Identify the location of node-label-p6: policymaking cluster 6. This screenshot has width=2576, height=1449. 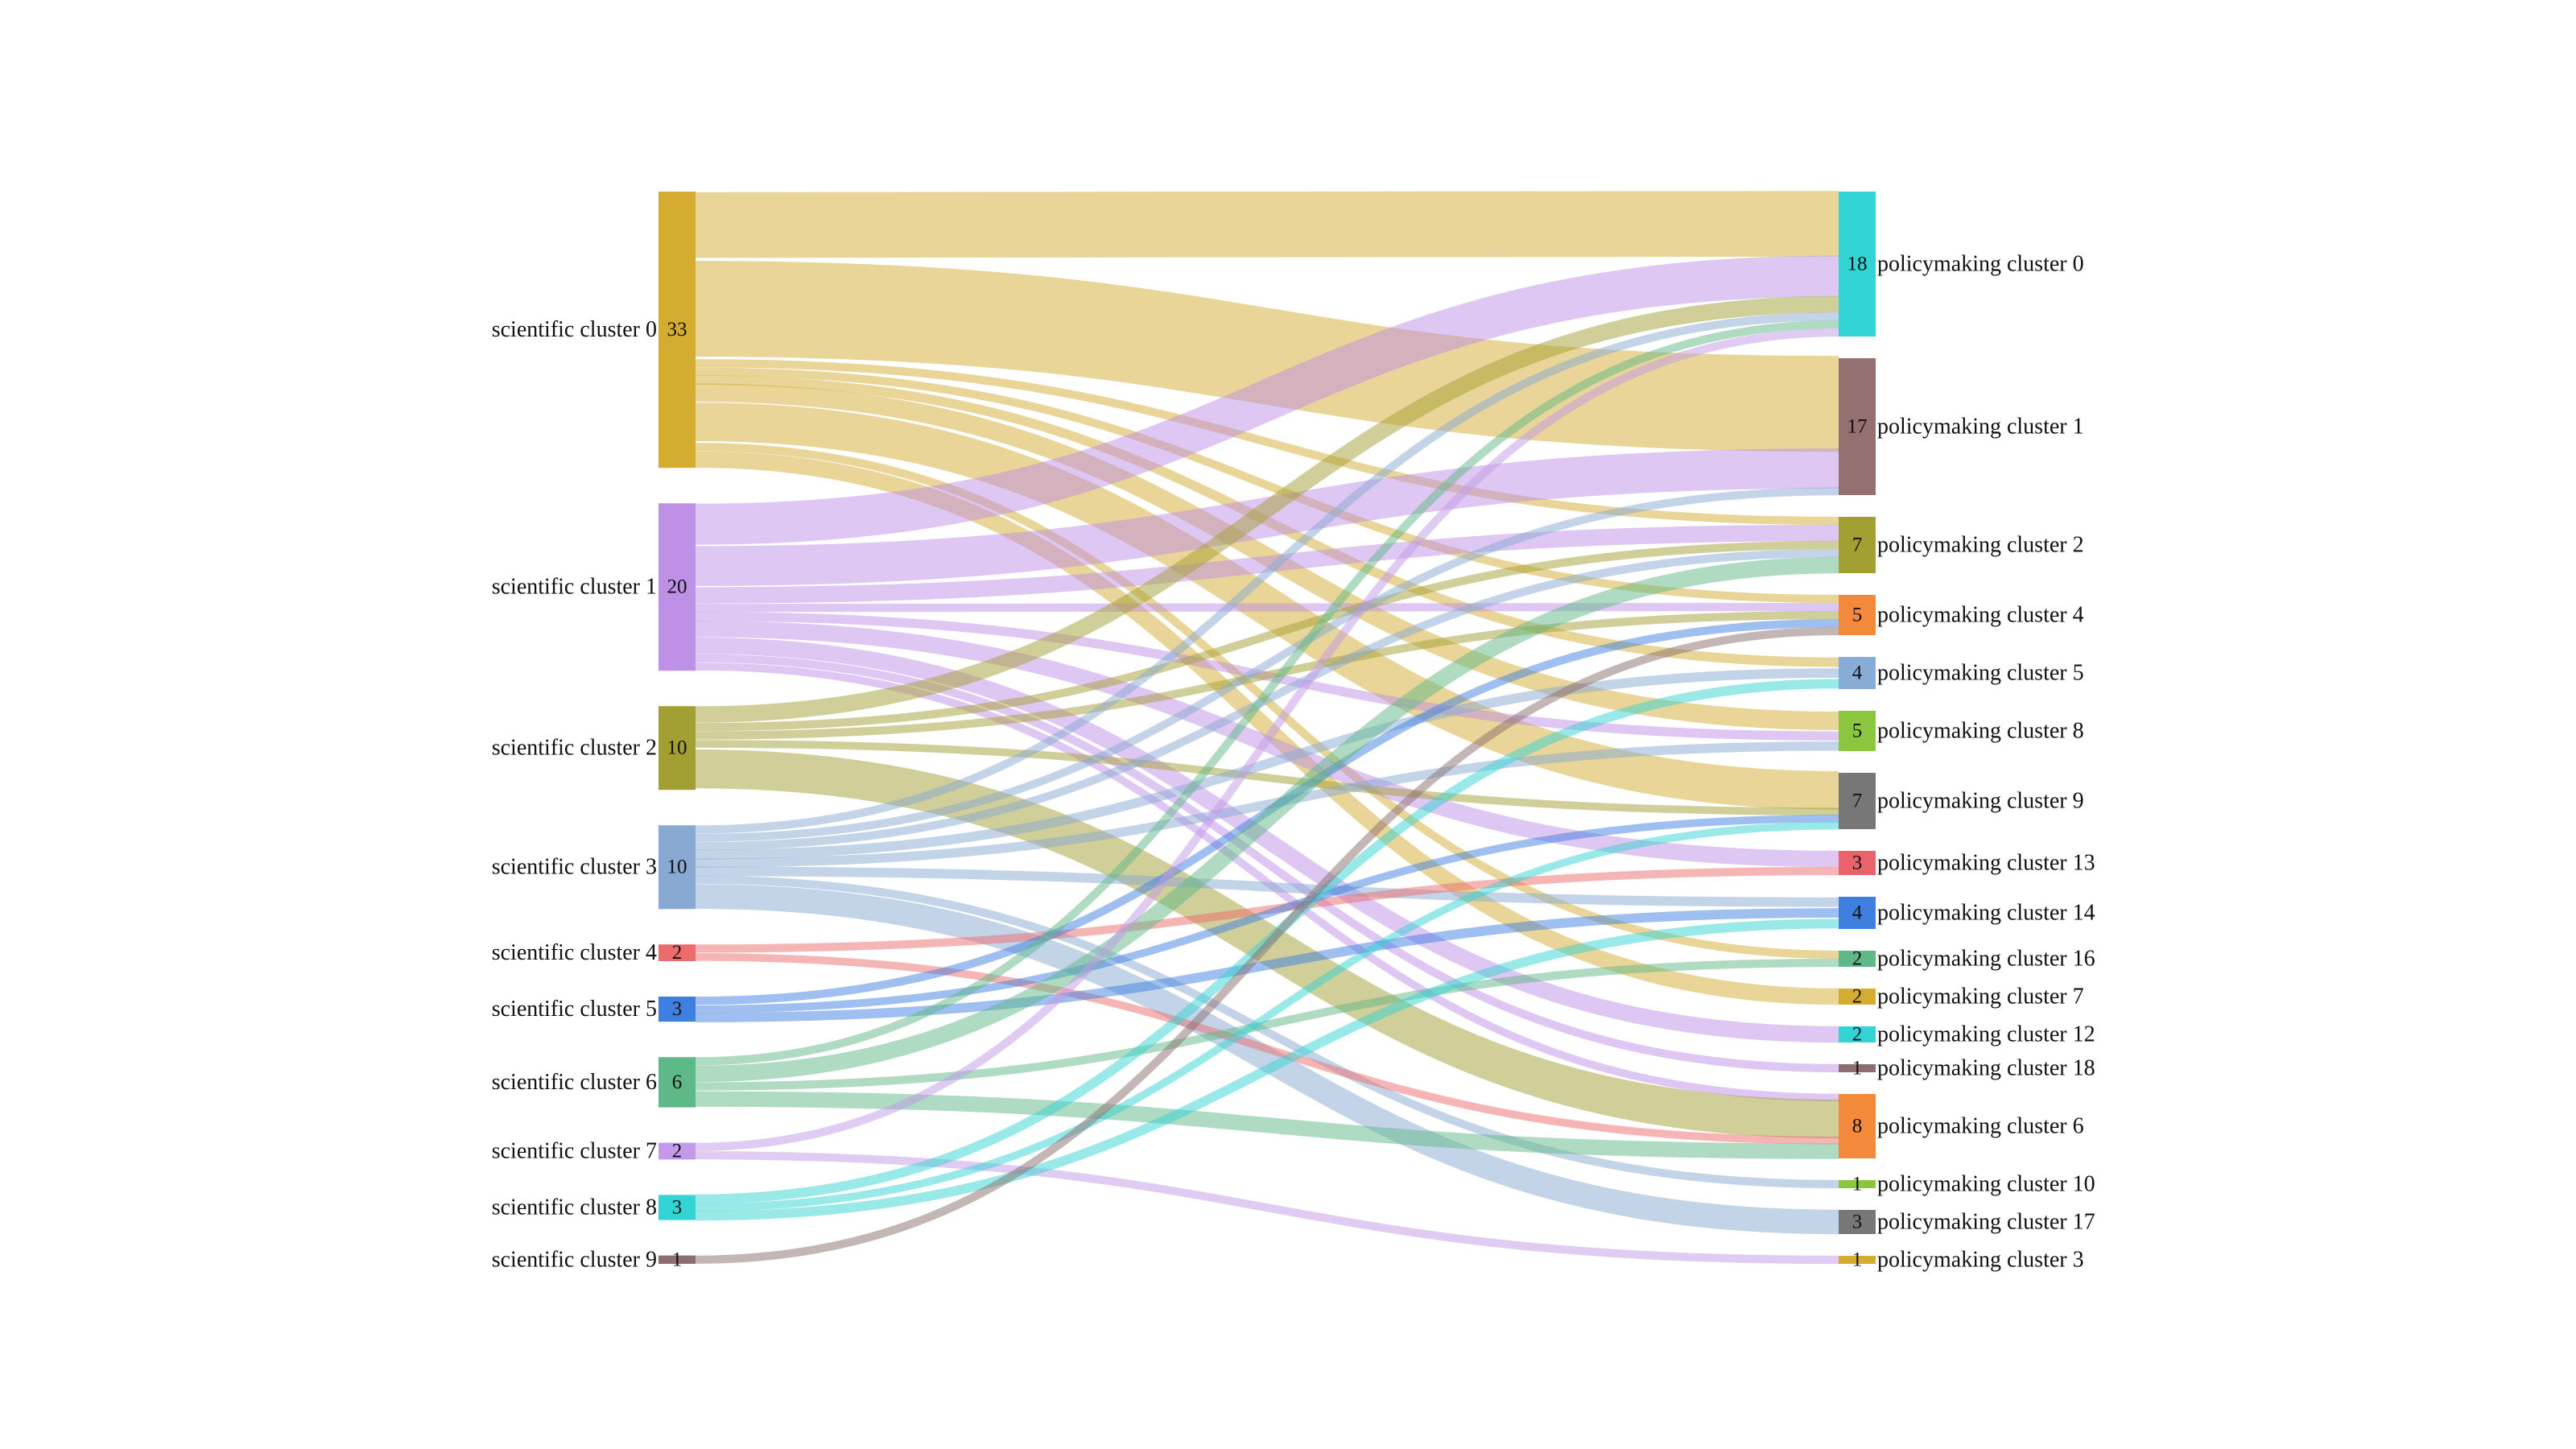
(1980, 1126).